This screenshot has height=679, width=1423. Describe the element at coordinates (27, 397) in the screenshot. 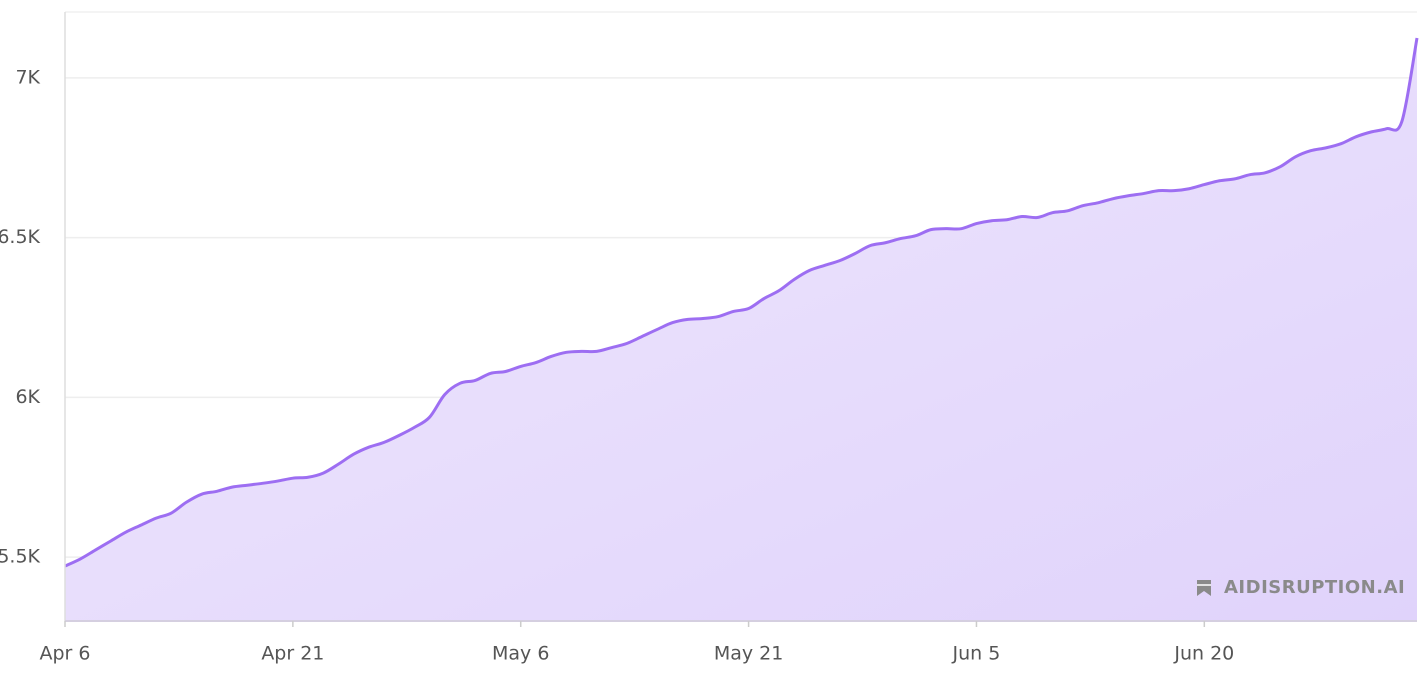

I see `y-tick-label: 6K` at that location.